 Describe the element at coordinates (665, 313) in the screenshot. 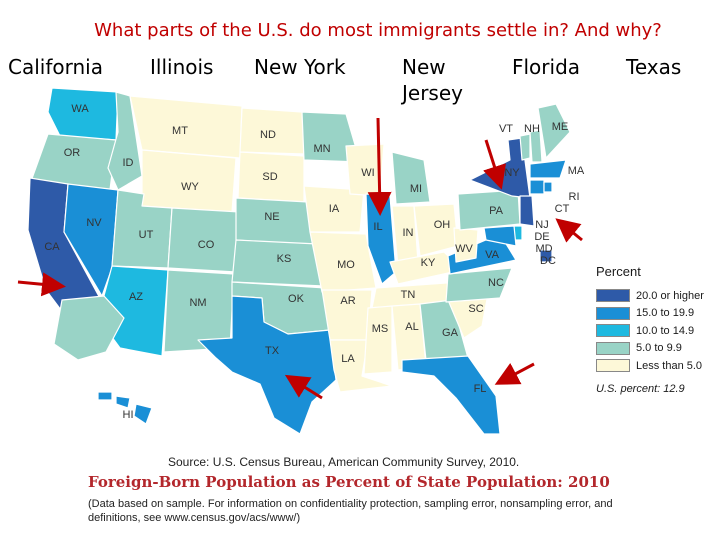

I see `legend-label-1: 15.0 to 19.9` at that location.